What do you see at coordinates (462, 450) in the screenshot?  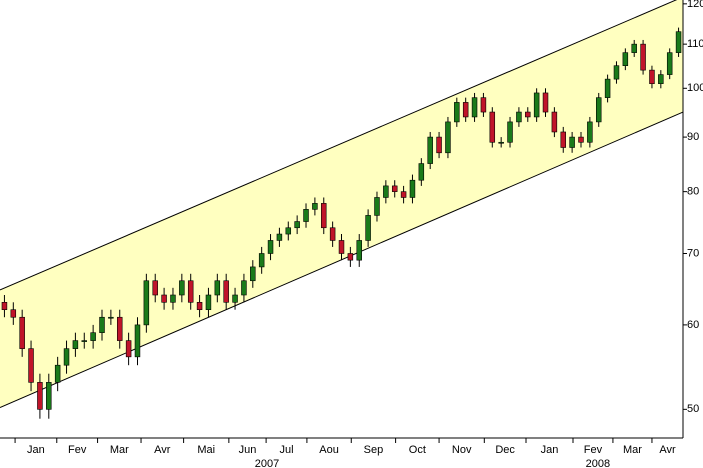 I see `x-tick-label: Nov` at bounding box center [462, 450].